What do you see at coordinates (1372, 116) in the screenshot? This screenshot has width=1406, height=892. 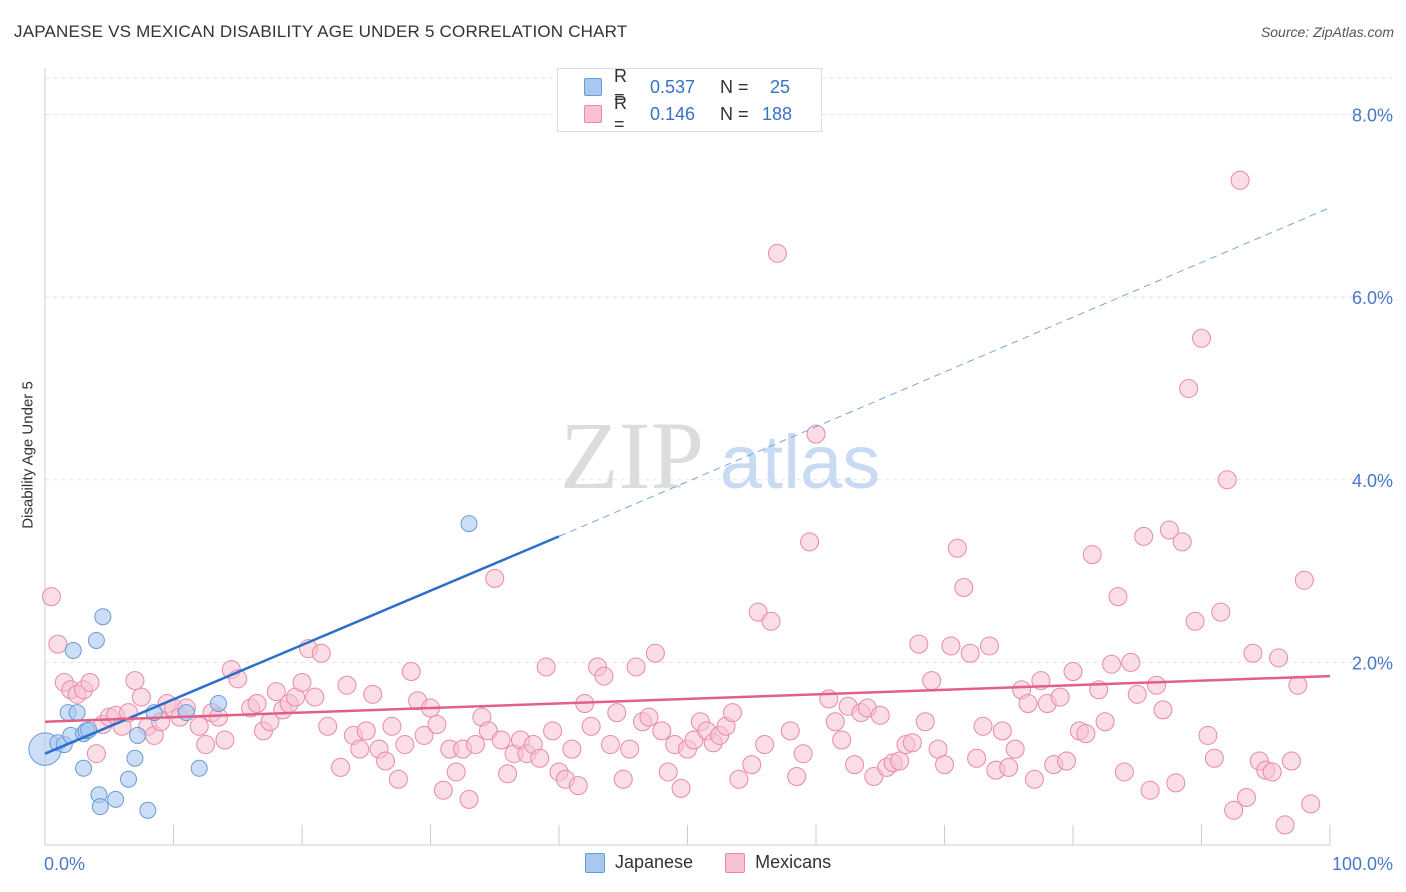 I see `y-tick-label: 8.0%` at bounding box center [1372, 116].